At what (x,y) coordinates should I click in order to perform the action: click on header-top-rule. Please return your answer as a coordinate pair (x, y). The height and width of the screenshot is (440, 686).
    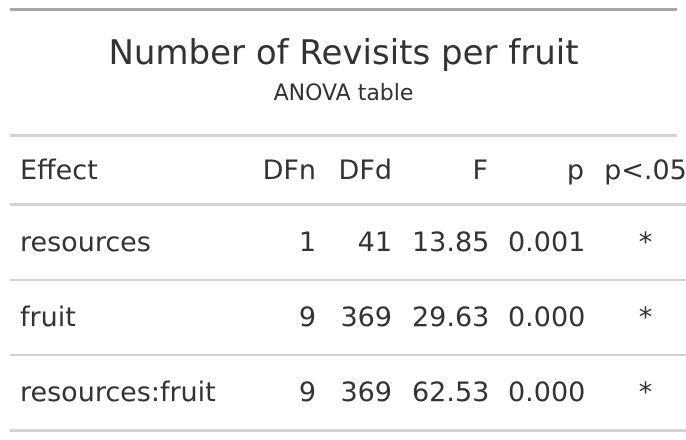
    Looking at the image, I should click on (343, 135).